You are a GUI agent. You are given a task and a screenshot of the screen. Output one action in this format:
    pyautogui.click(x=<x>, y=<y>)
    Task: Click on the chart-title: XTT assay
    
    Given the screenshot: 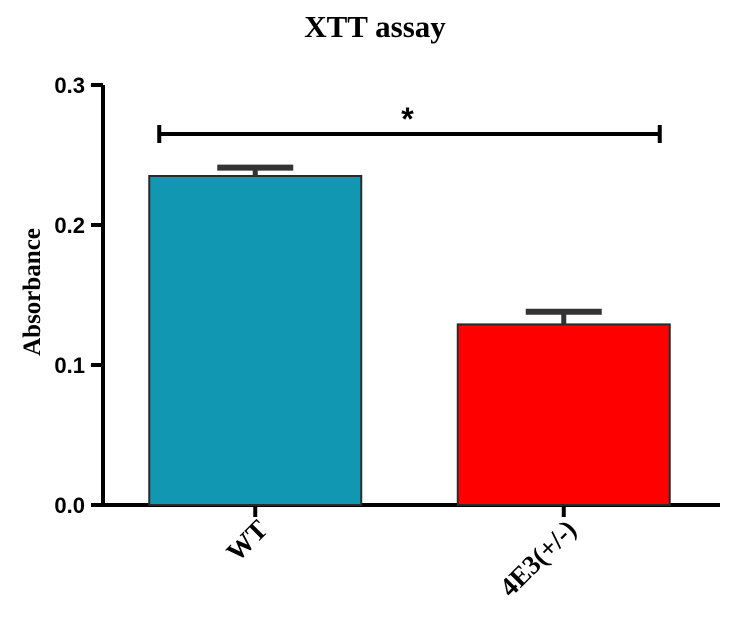 What is the action you would take?
    pyautogui.click(x=375, y=26)
    